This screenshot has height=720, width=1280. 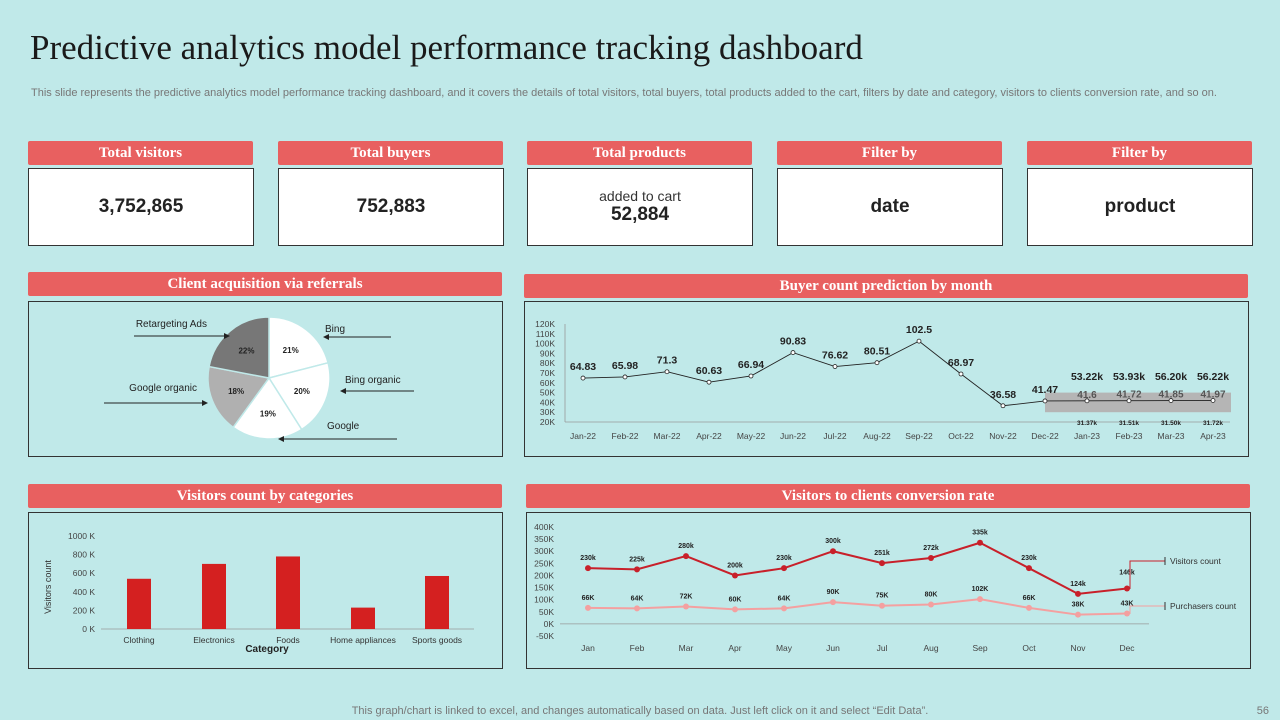 What do you see at coordinates (980, 533) in the screenshot?
I see `conv-label-0-8: 335k` at bounding box center [980, 533].